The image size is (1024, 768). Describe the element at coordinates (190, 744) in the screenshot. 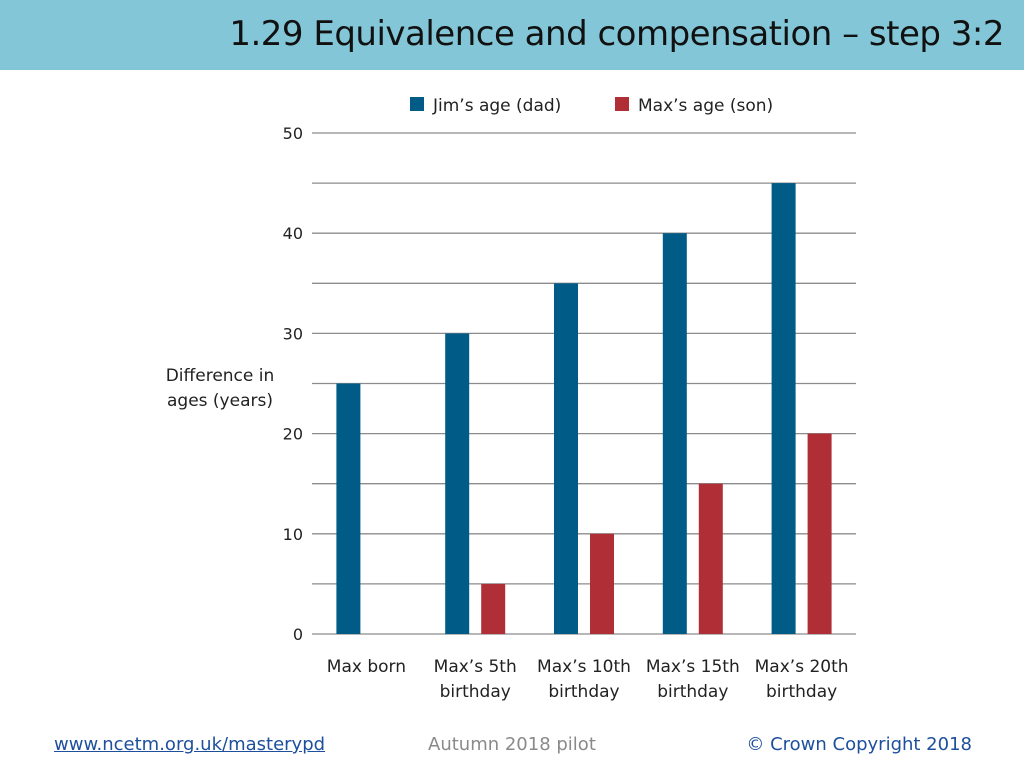

I see `footer-link: www.ncetm.org.uk/masterypd` at that location.